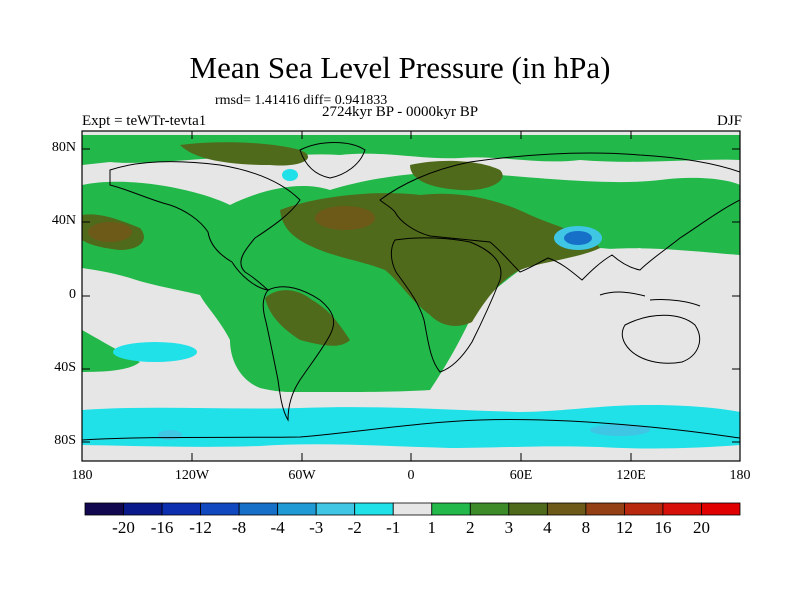 This screenshot has height=600, width=800. I want to click on coastline-indonesia, so click(650, 299).